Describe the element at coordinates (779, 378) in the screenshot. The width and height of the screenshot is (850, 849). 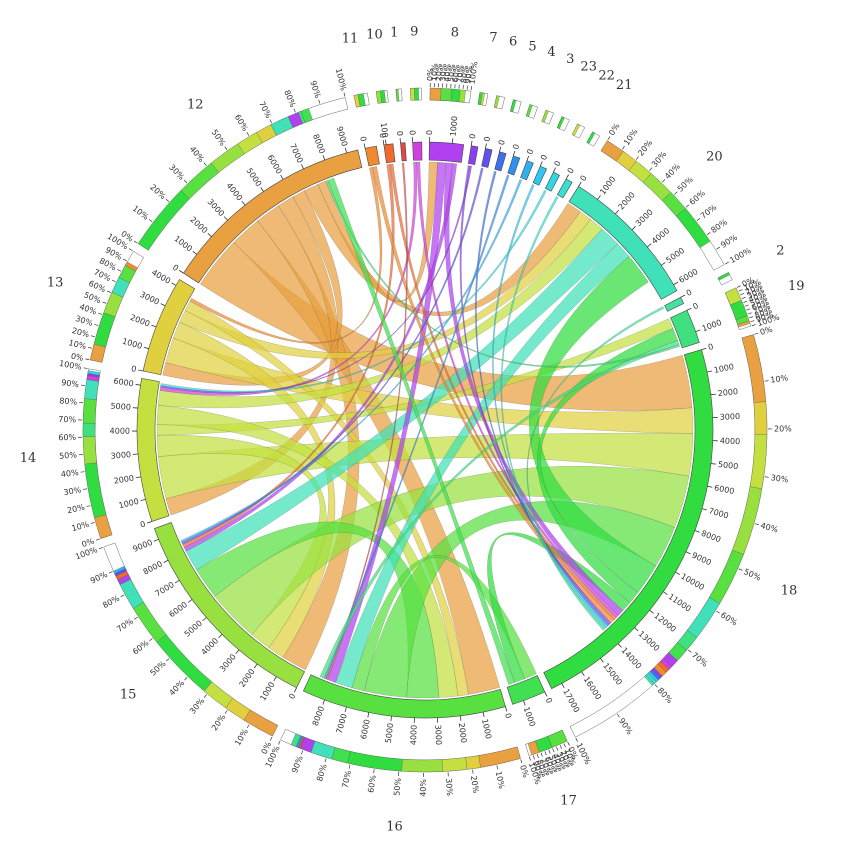
I see `percent-tick-label: 10%` at that location.